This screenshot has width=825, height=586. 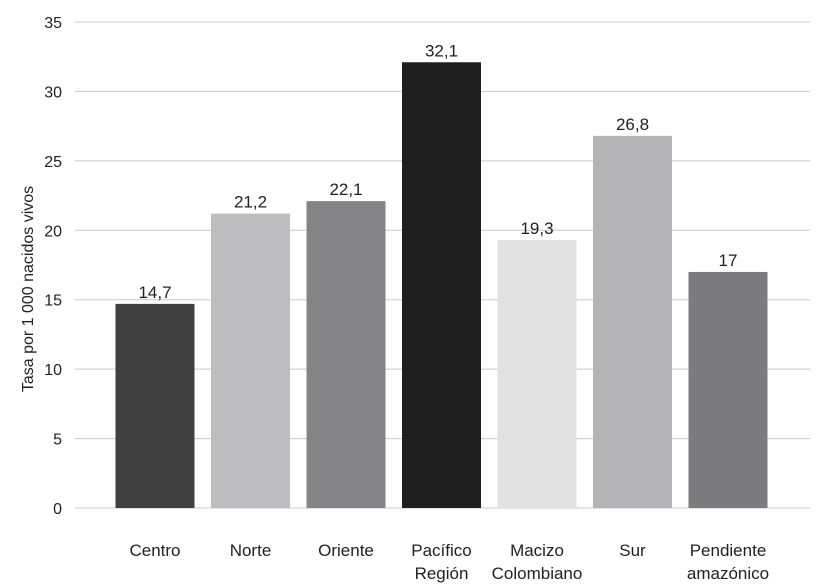 I want to click on bar-value-label: 14,7, so click(x=154, y=292).